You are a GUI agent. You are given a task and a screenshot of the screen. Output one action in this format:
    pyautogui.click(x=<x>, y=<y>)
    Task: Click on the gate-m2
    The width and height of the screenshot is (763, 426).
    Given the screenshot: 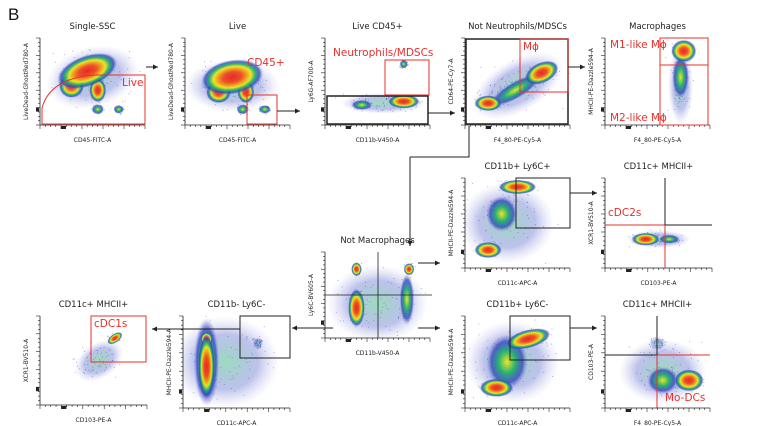 What is the action you would take?
    pyautogui.click(x=684, y=95)
    